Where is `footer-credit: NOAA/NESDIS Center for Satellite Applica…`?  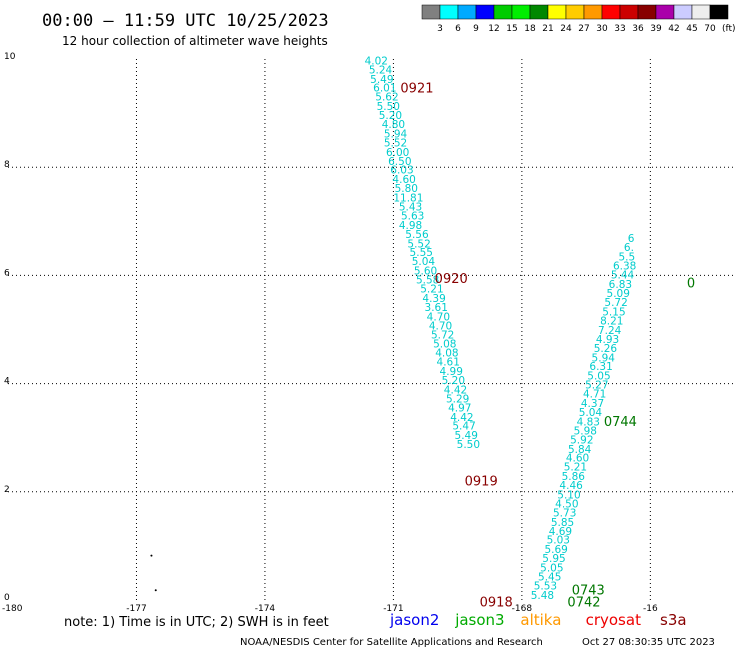 footer-credit: NOAA/NESDIS Center for Satellite Applica… is located at coordinates (391, 642).